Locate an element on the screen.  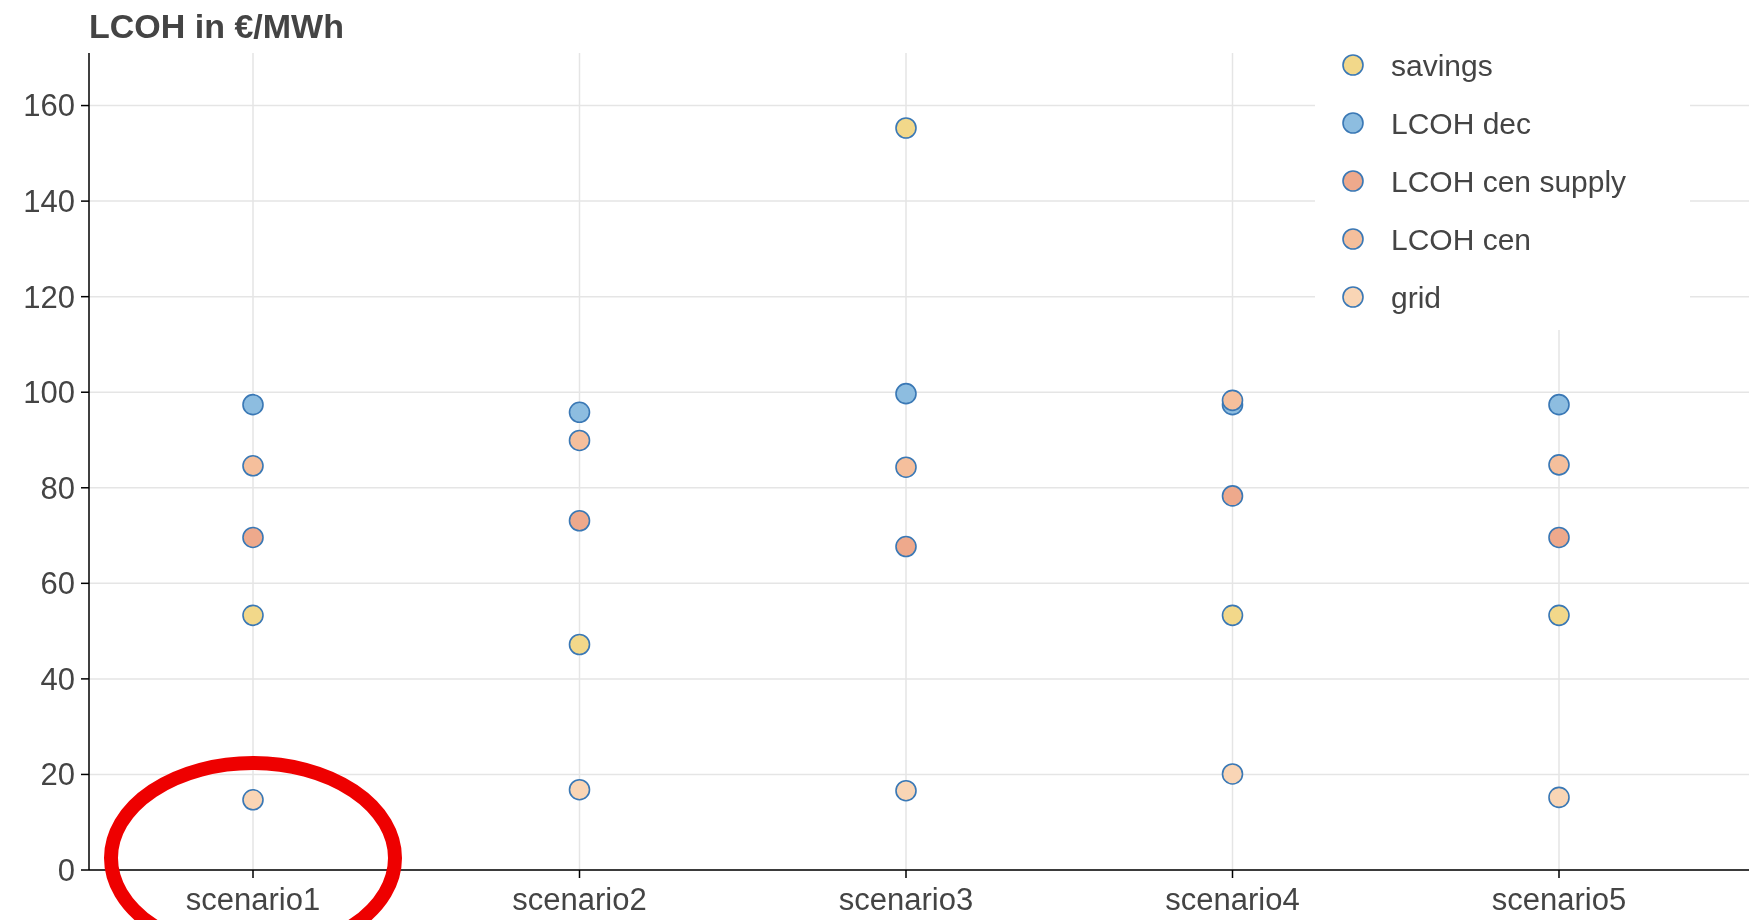
legend-label: LCOH dec is located at coordinates (1461, 123).